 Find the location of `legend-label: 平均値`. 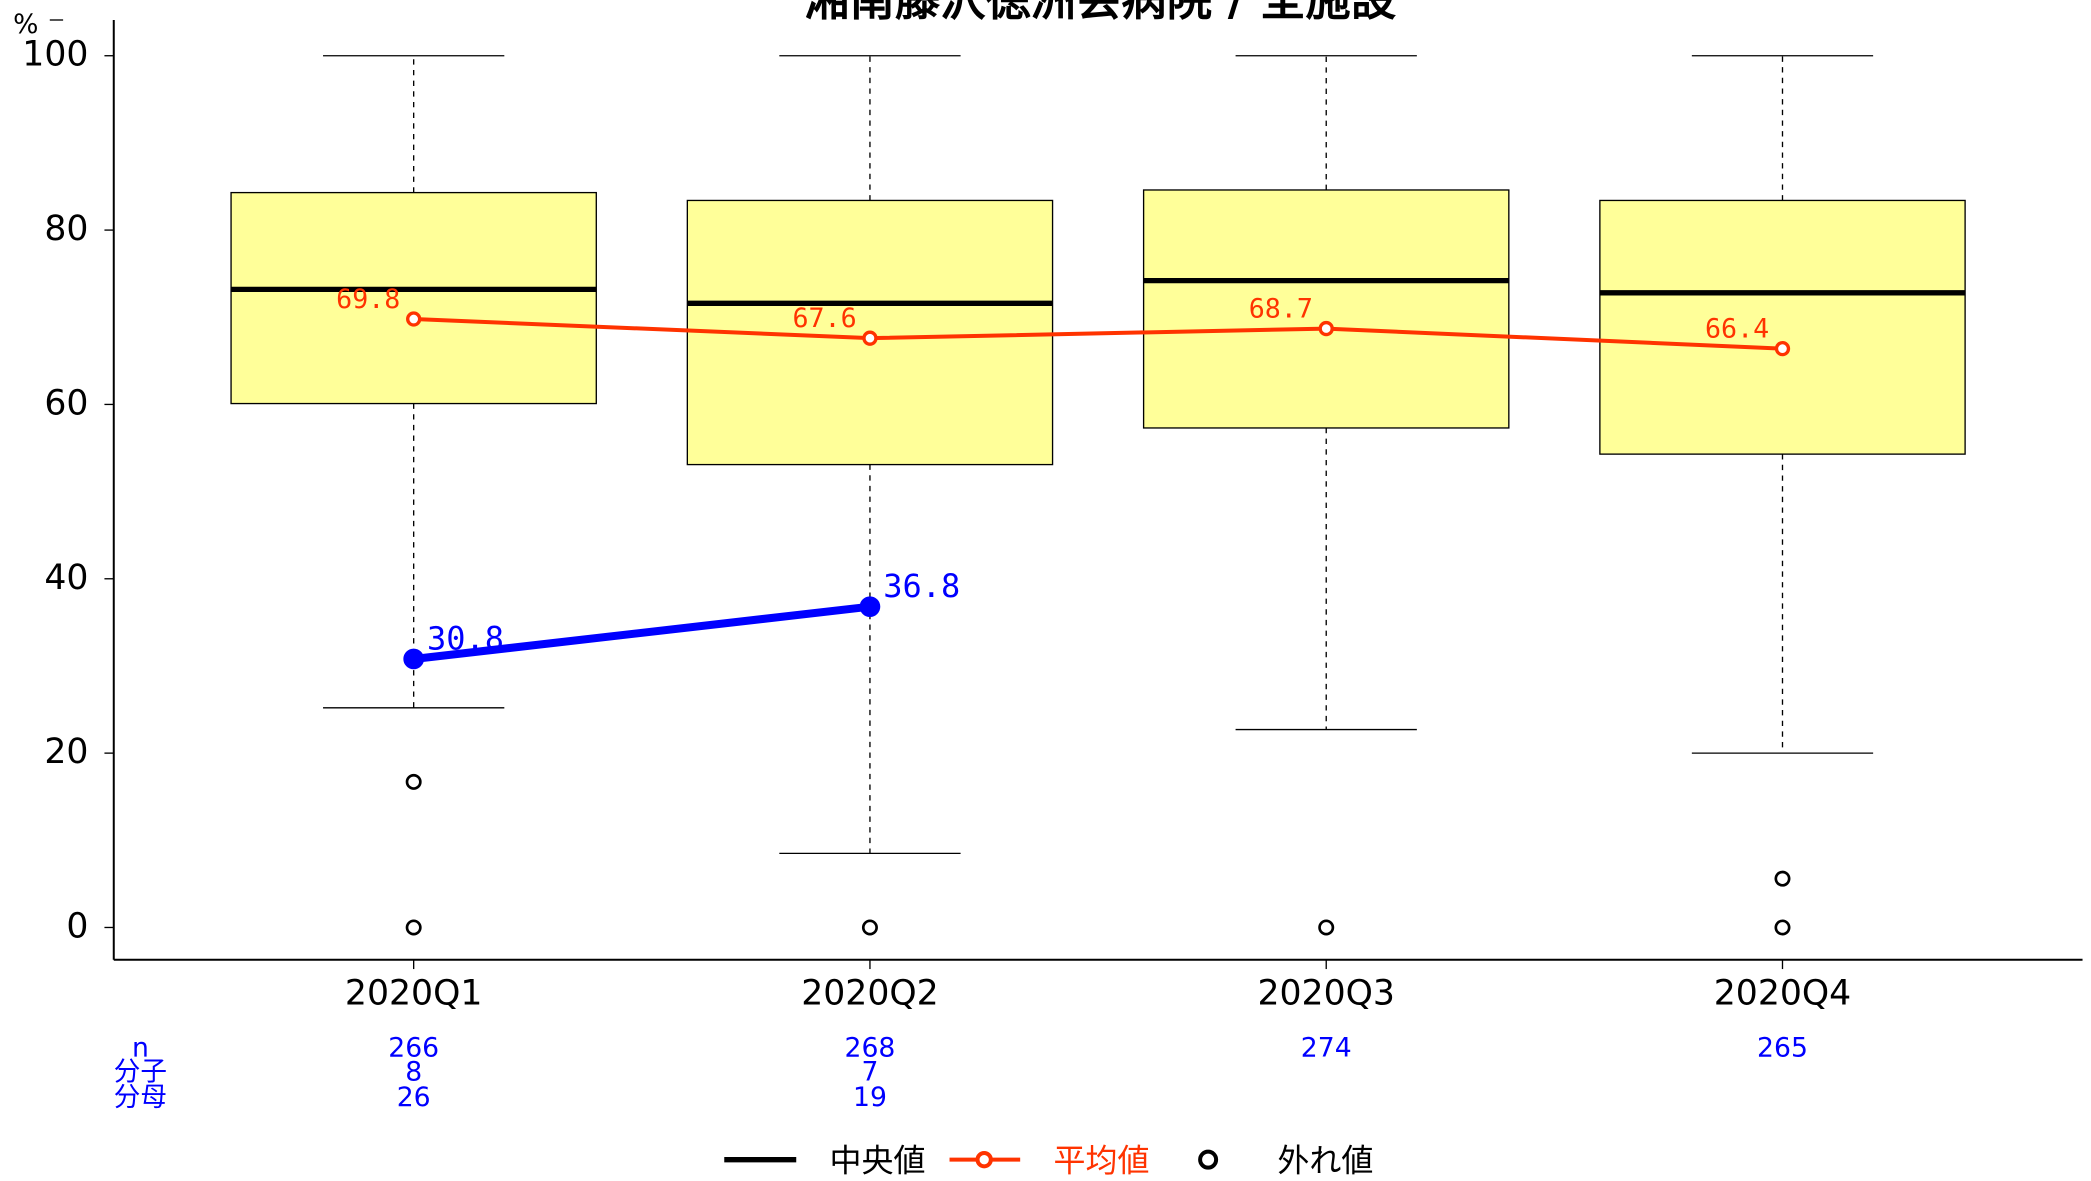

legend-label: 平均値 is located at coordinates (1101, 1160).